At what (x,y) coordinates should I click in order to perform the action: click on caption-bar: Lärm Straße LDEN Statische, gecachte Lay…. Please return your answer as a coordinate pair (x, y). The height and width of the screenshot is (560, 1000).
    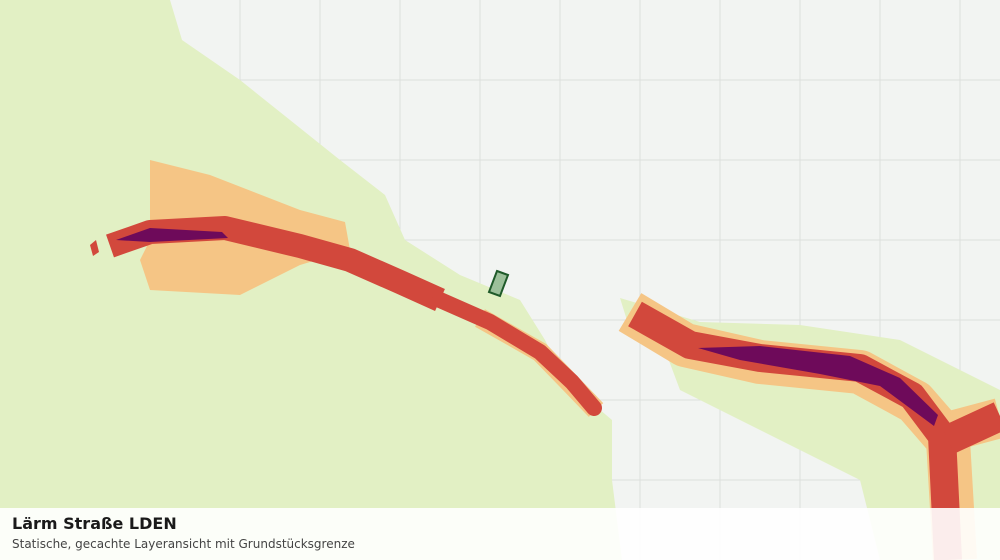
    Looking at the image, I should click on (500, 534).